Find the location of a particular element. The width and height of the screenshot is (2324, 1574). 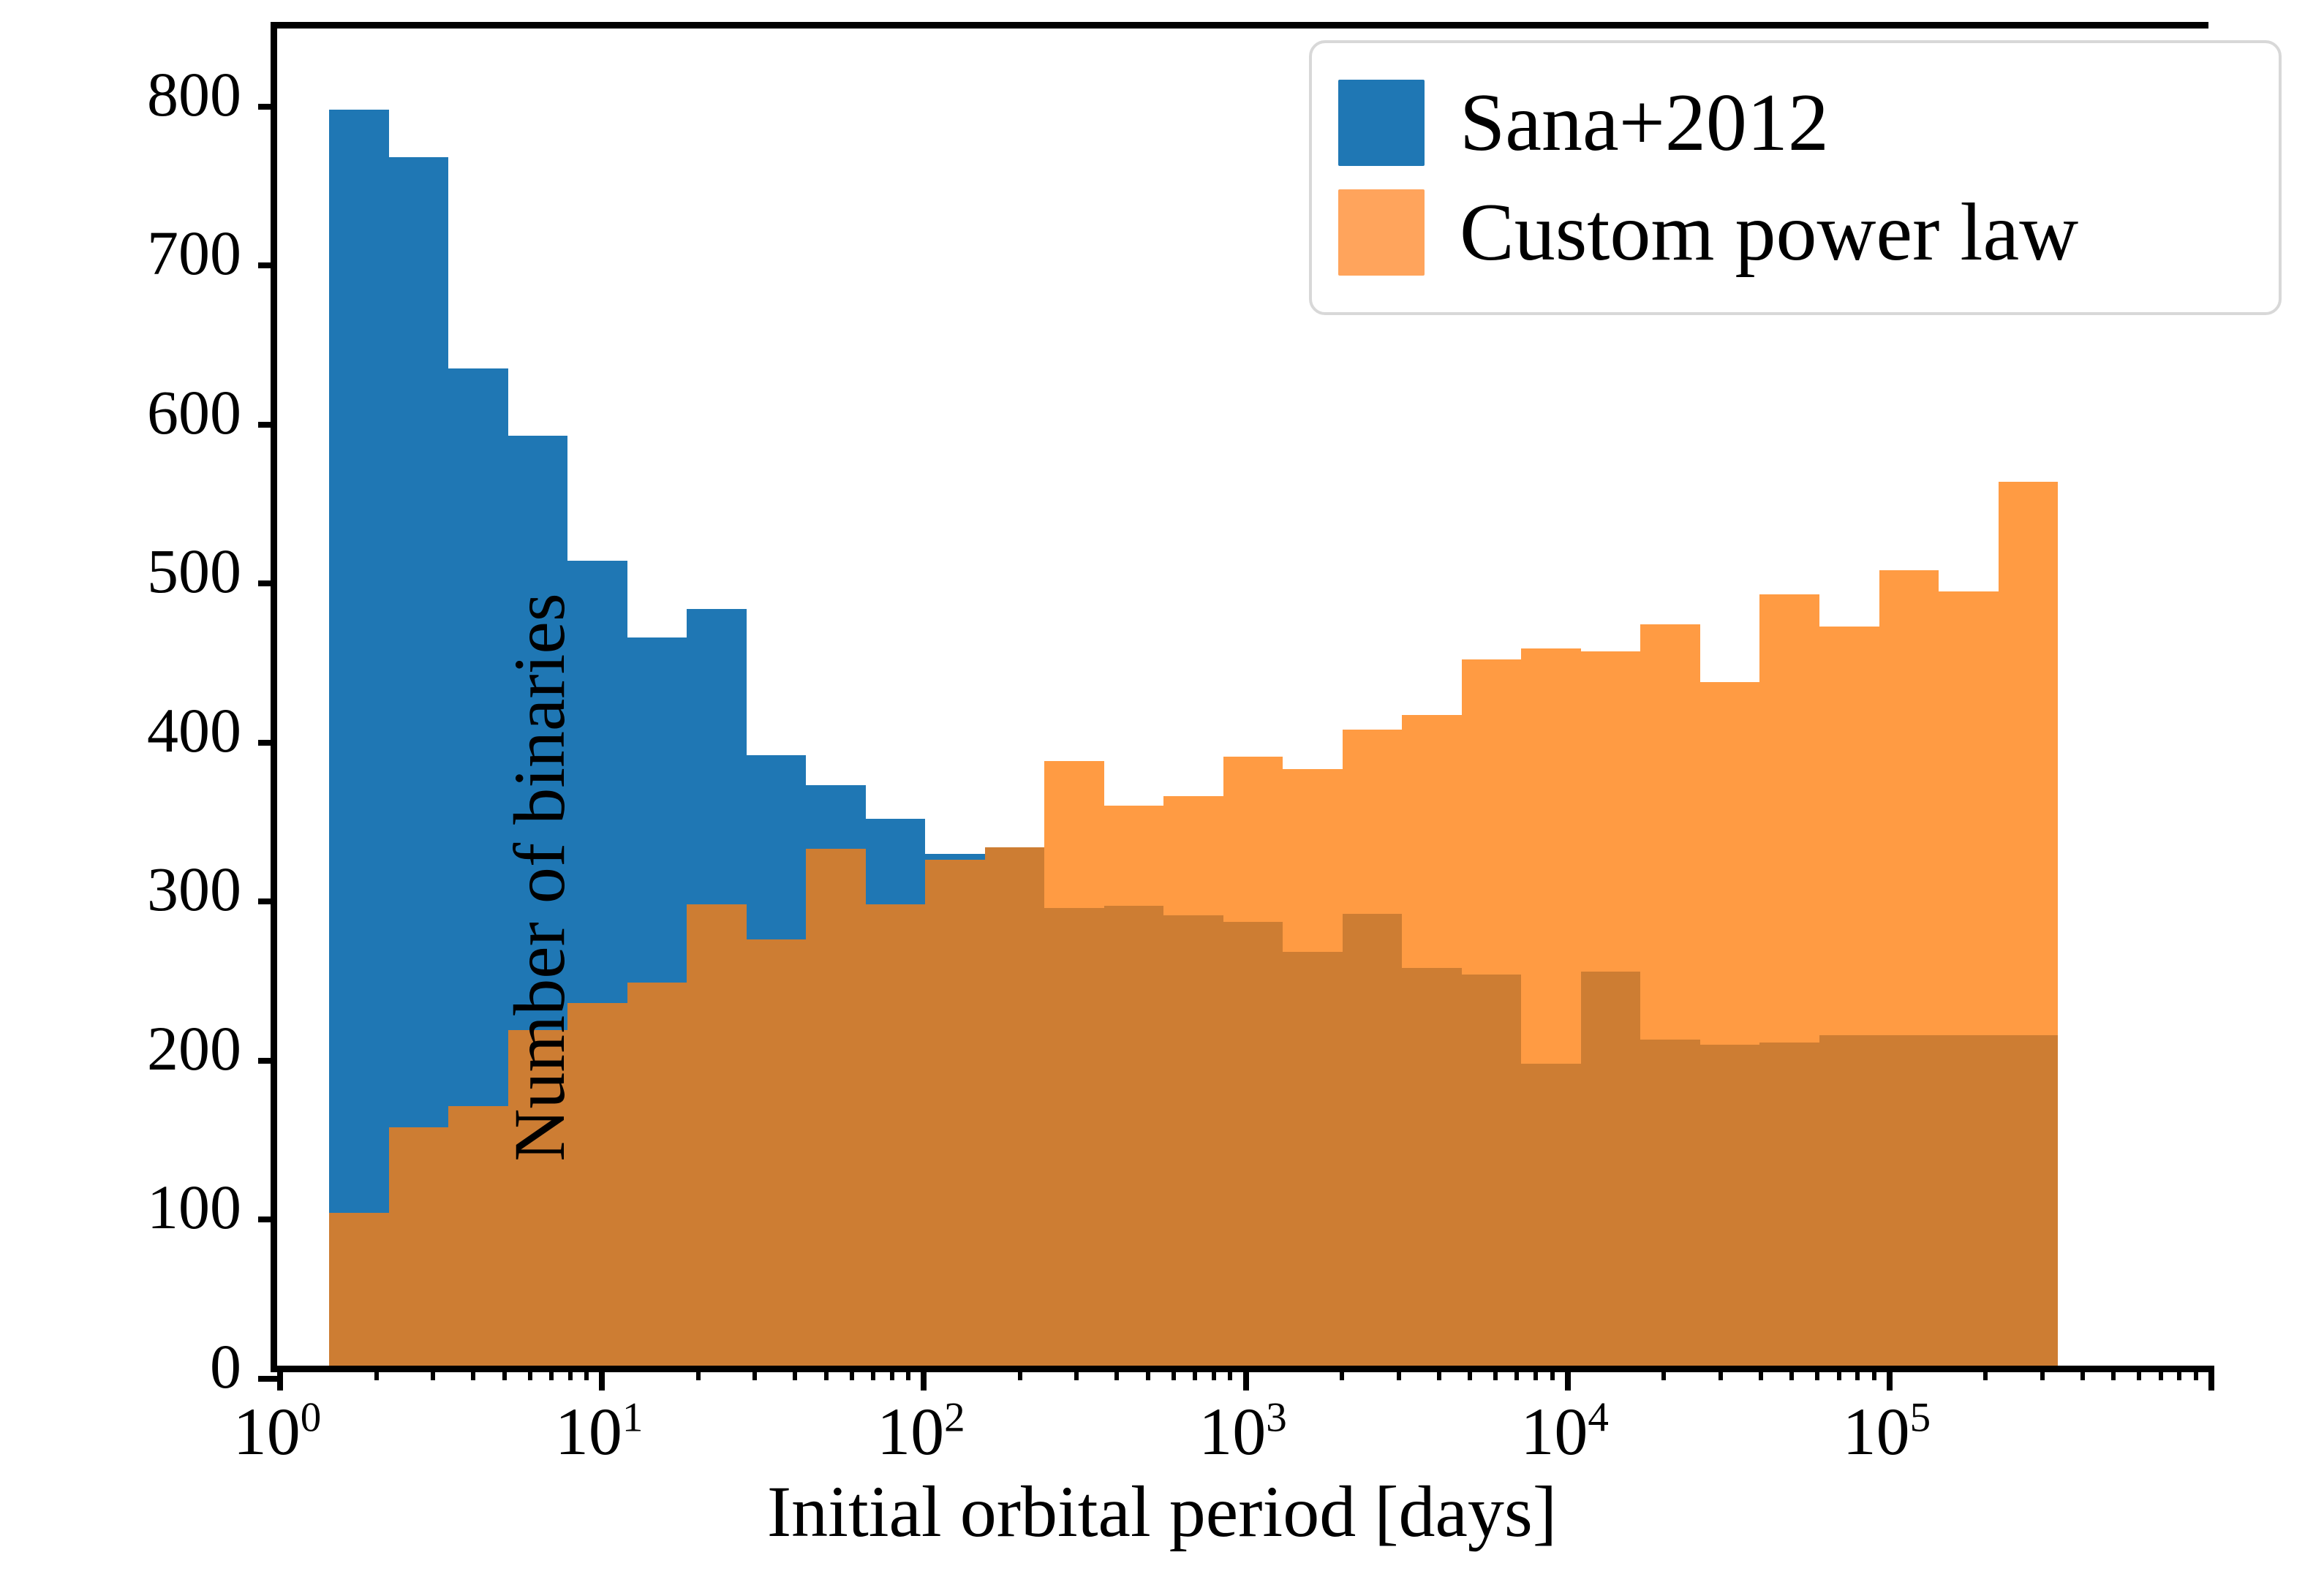

y-tick-label: 0 is located at coordinates (225, 1366).